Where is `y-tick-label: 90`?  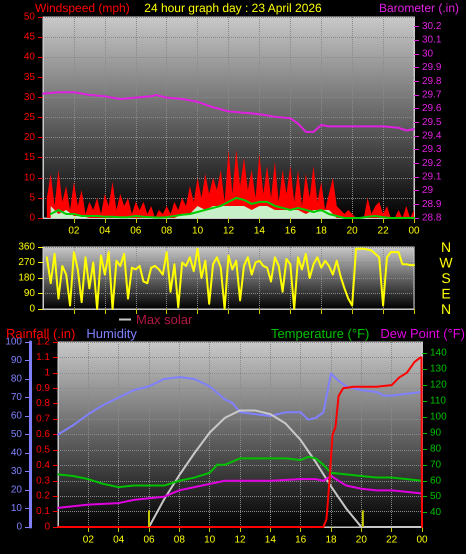 y-tick-label: 90 is located at coordinates (30, 293).